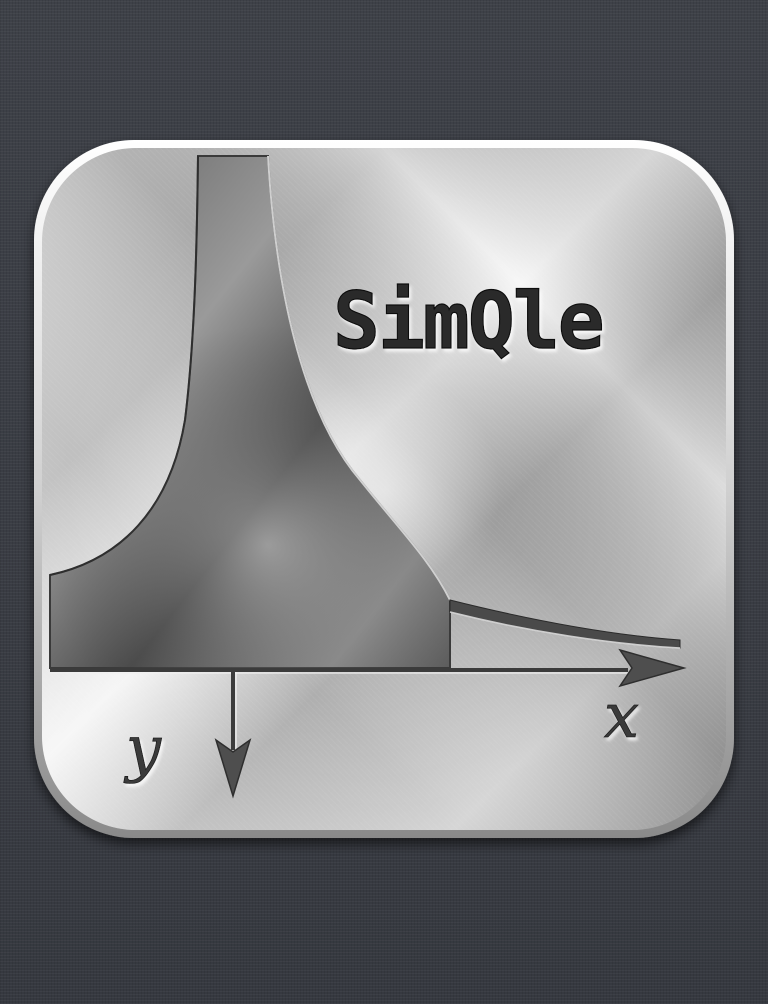  What do you see at coordinates (233, 735) in the screenshot?
I see `y-axis` at bounding box center [233, 735].